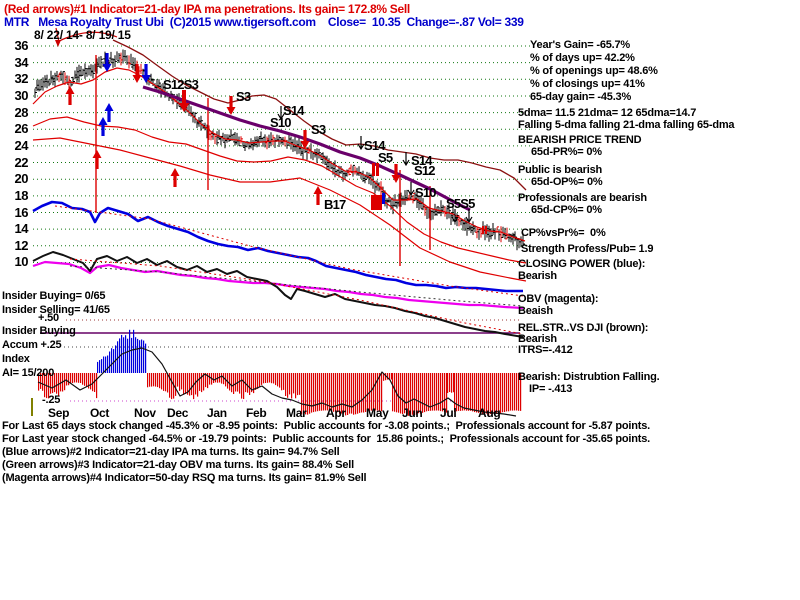  Describe the element at coordinates (336, 413) in the screenshot. I see `month-label: Apr` at that location.